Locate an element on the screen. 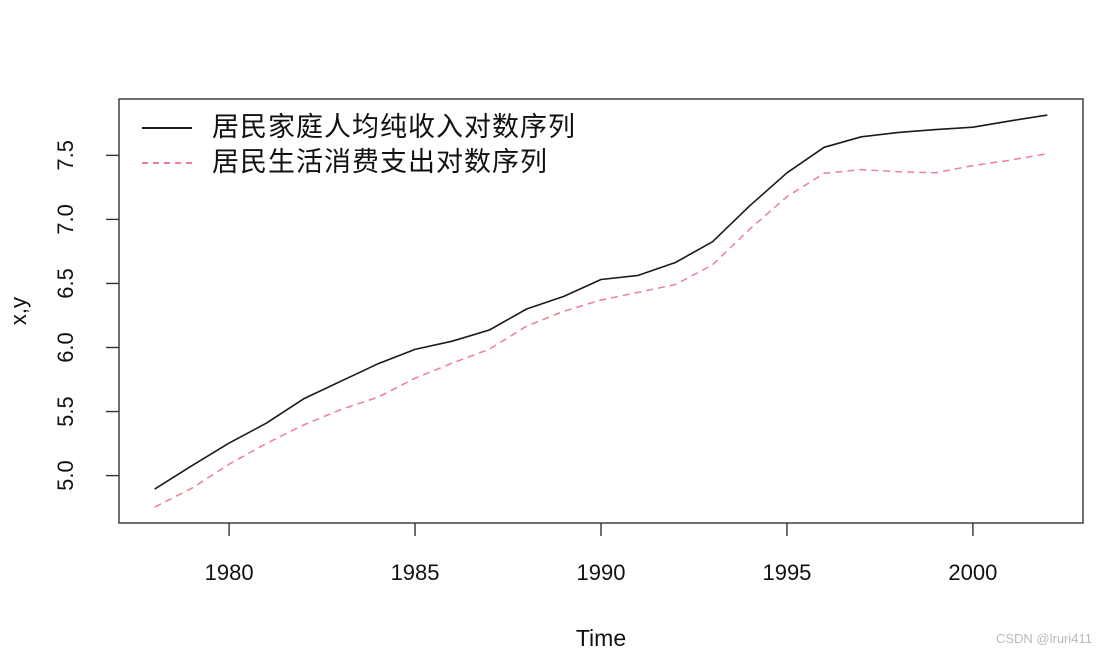  x-tick-label: 1980 is located at coordinates (229, 572).